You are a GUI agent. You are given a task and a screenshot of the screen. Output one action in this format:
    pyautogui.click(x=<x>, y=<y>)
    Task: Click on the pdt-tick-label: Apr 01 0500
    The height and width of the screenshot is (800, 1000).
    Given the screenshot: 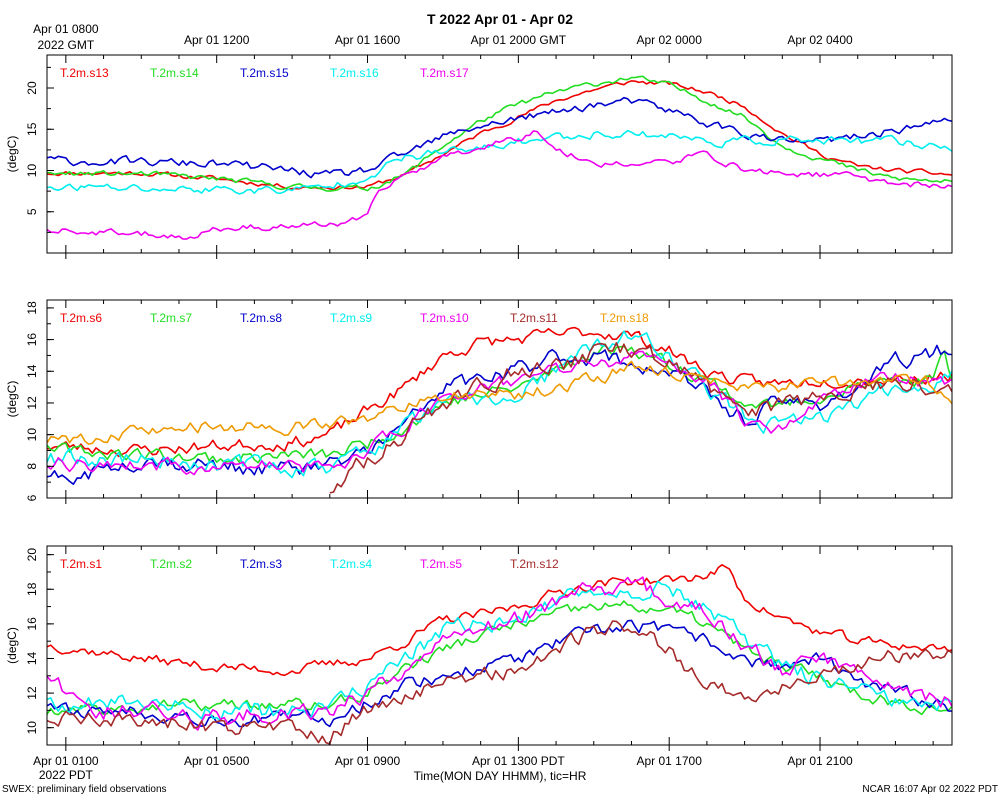 What is the action you would take?
    pyautogui.click(x=217, y=761)
    